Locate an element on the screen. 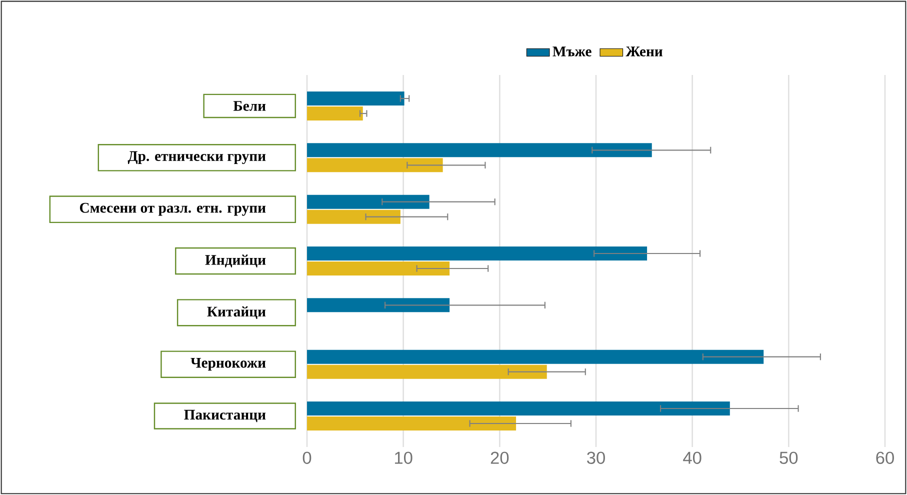 The height and width of the screenshot is (495, 907). y-tick-label: Чернокожи is located at coordinates (228, 364).